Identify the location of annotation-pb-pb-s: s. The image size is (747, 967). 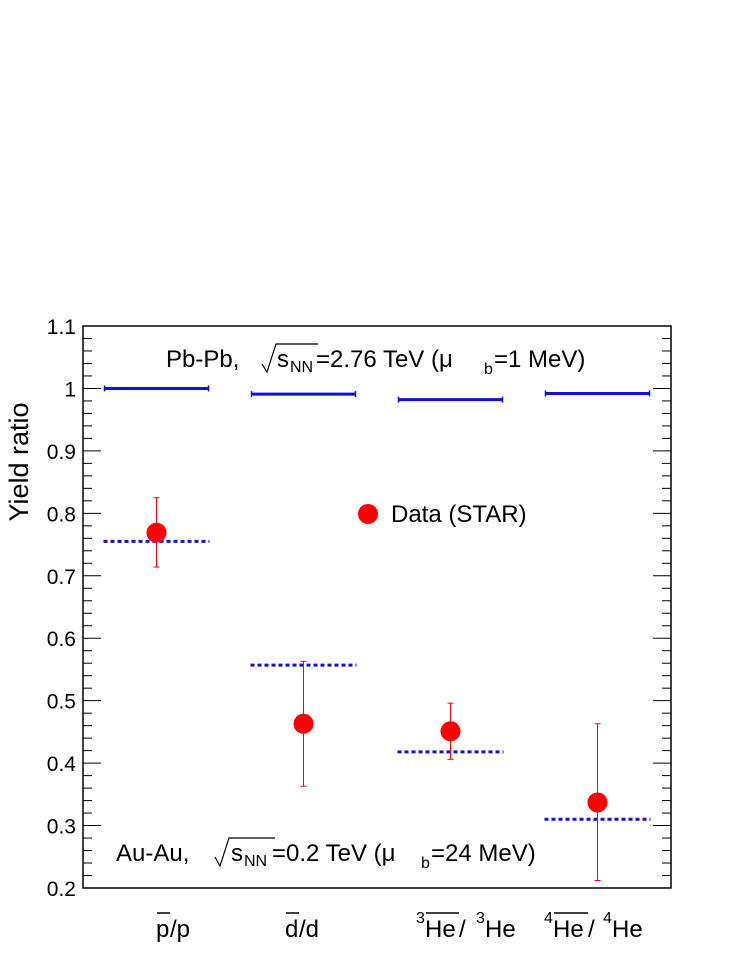
(283, 359).